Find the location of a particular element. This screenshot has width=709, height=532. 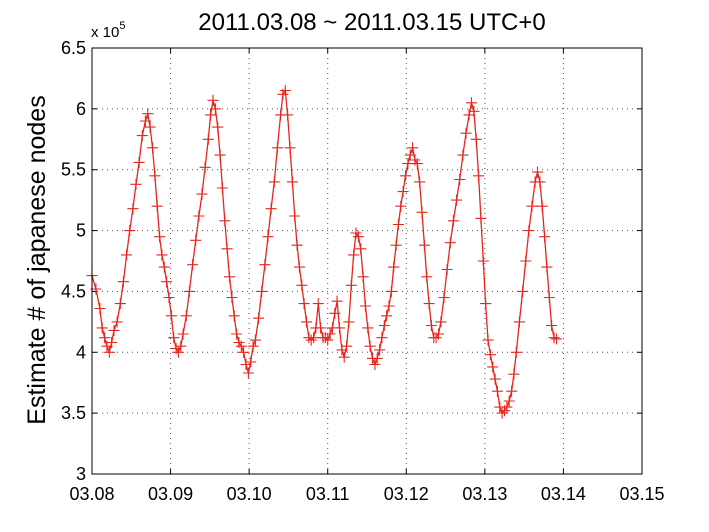

x-tick-label: 03.12 is located at coordinates (406, 494).